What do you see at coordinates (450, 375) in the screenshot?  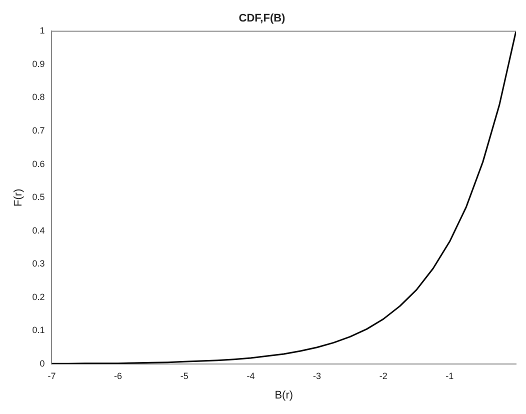 I see `x-tick-label: -1` at bounding box center [450, 375].